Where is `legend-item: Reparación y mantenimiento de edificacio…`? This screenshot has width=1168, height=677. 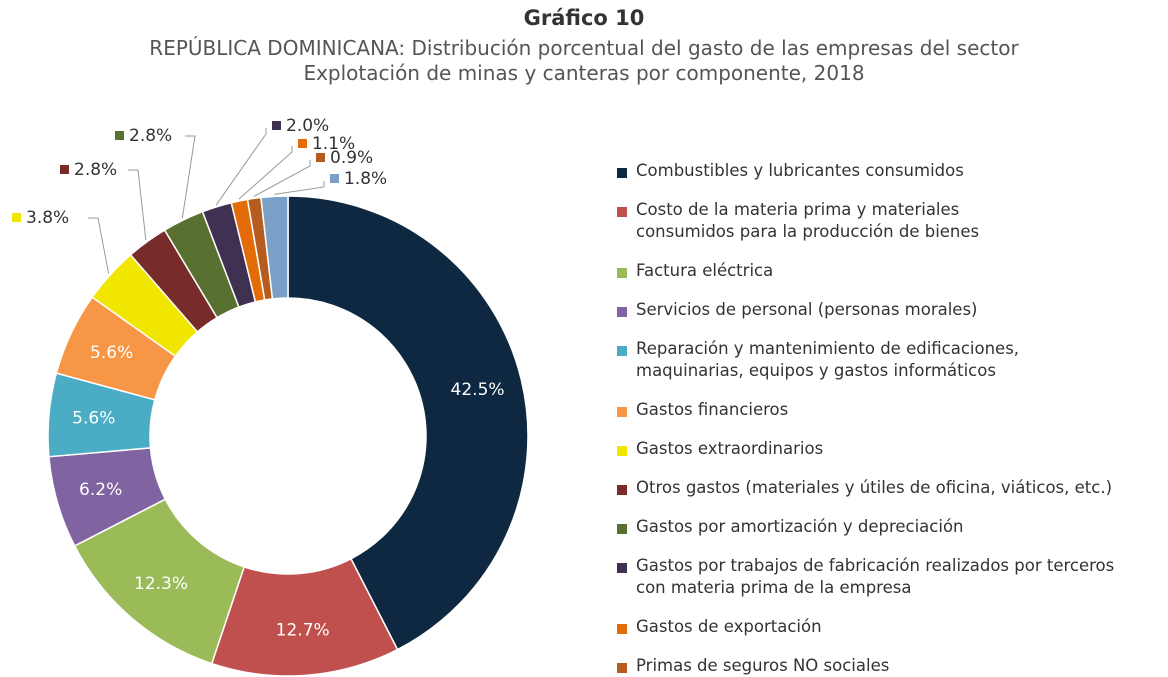 legend-item: Reparación y mantenimiento de edificacio… is located at coordinates (892, 360).